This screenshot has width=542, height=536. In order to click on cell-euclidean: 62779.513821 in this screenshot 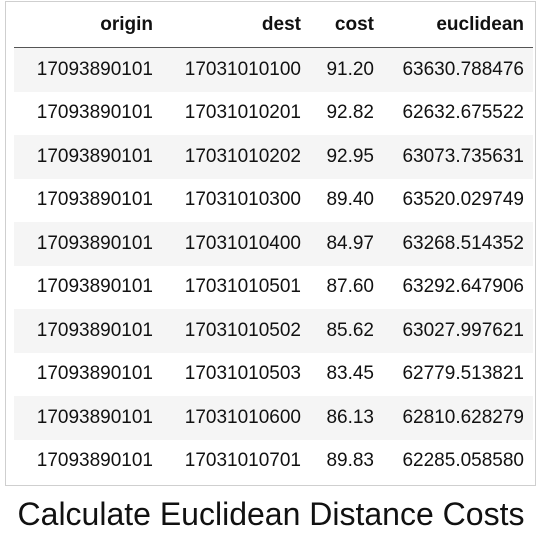, I will do `click(458, 374)`.